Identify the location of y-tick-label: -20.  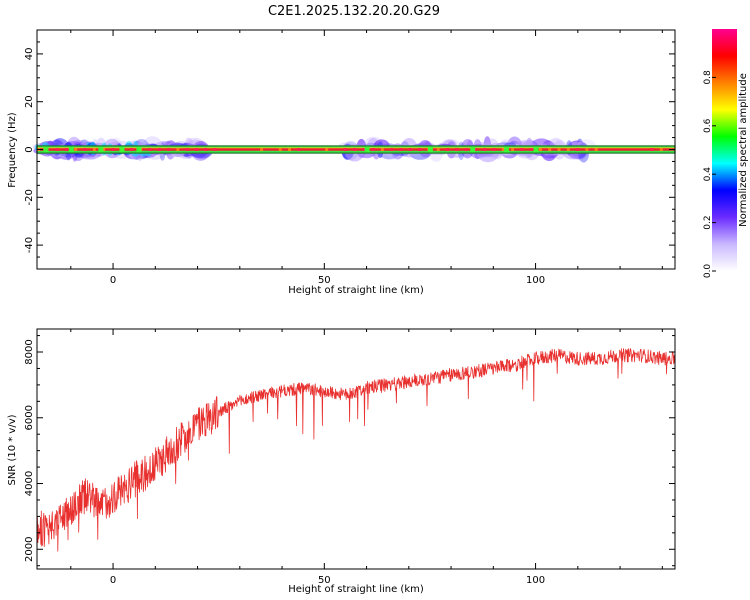
(29, 197).